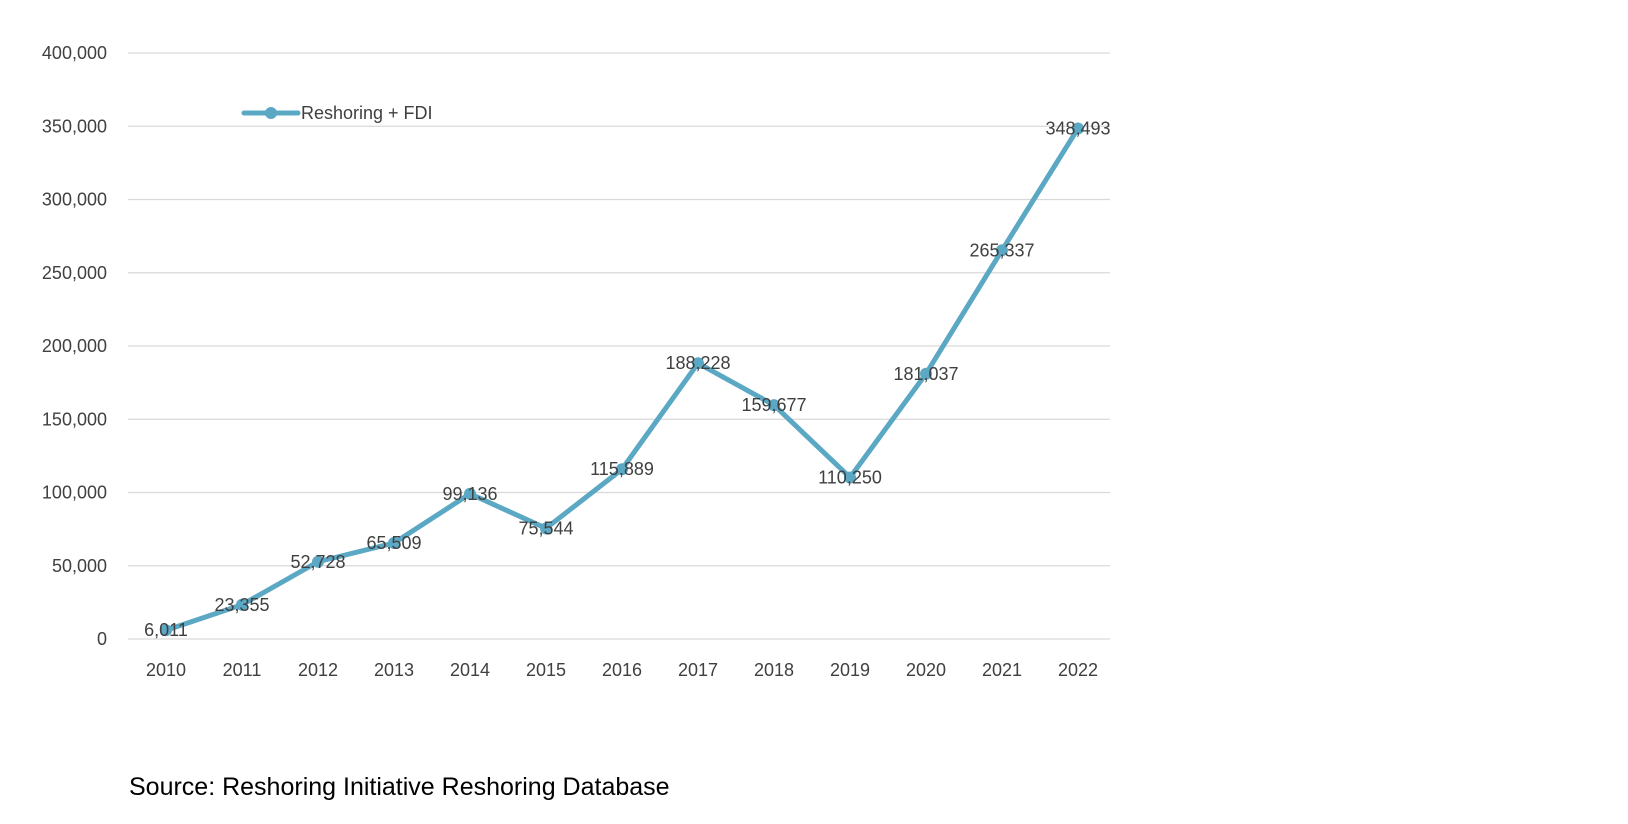  I want to click on y-tick-label: 50,000, so click(79, 566).